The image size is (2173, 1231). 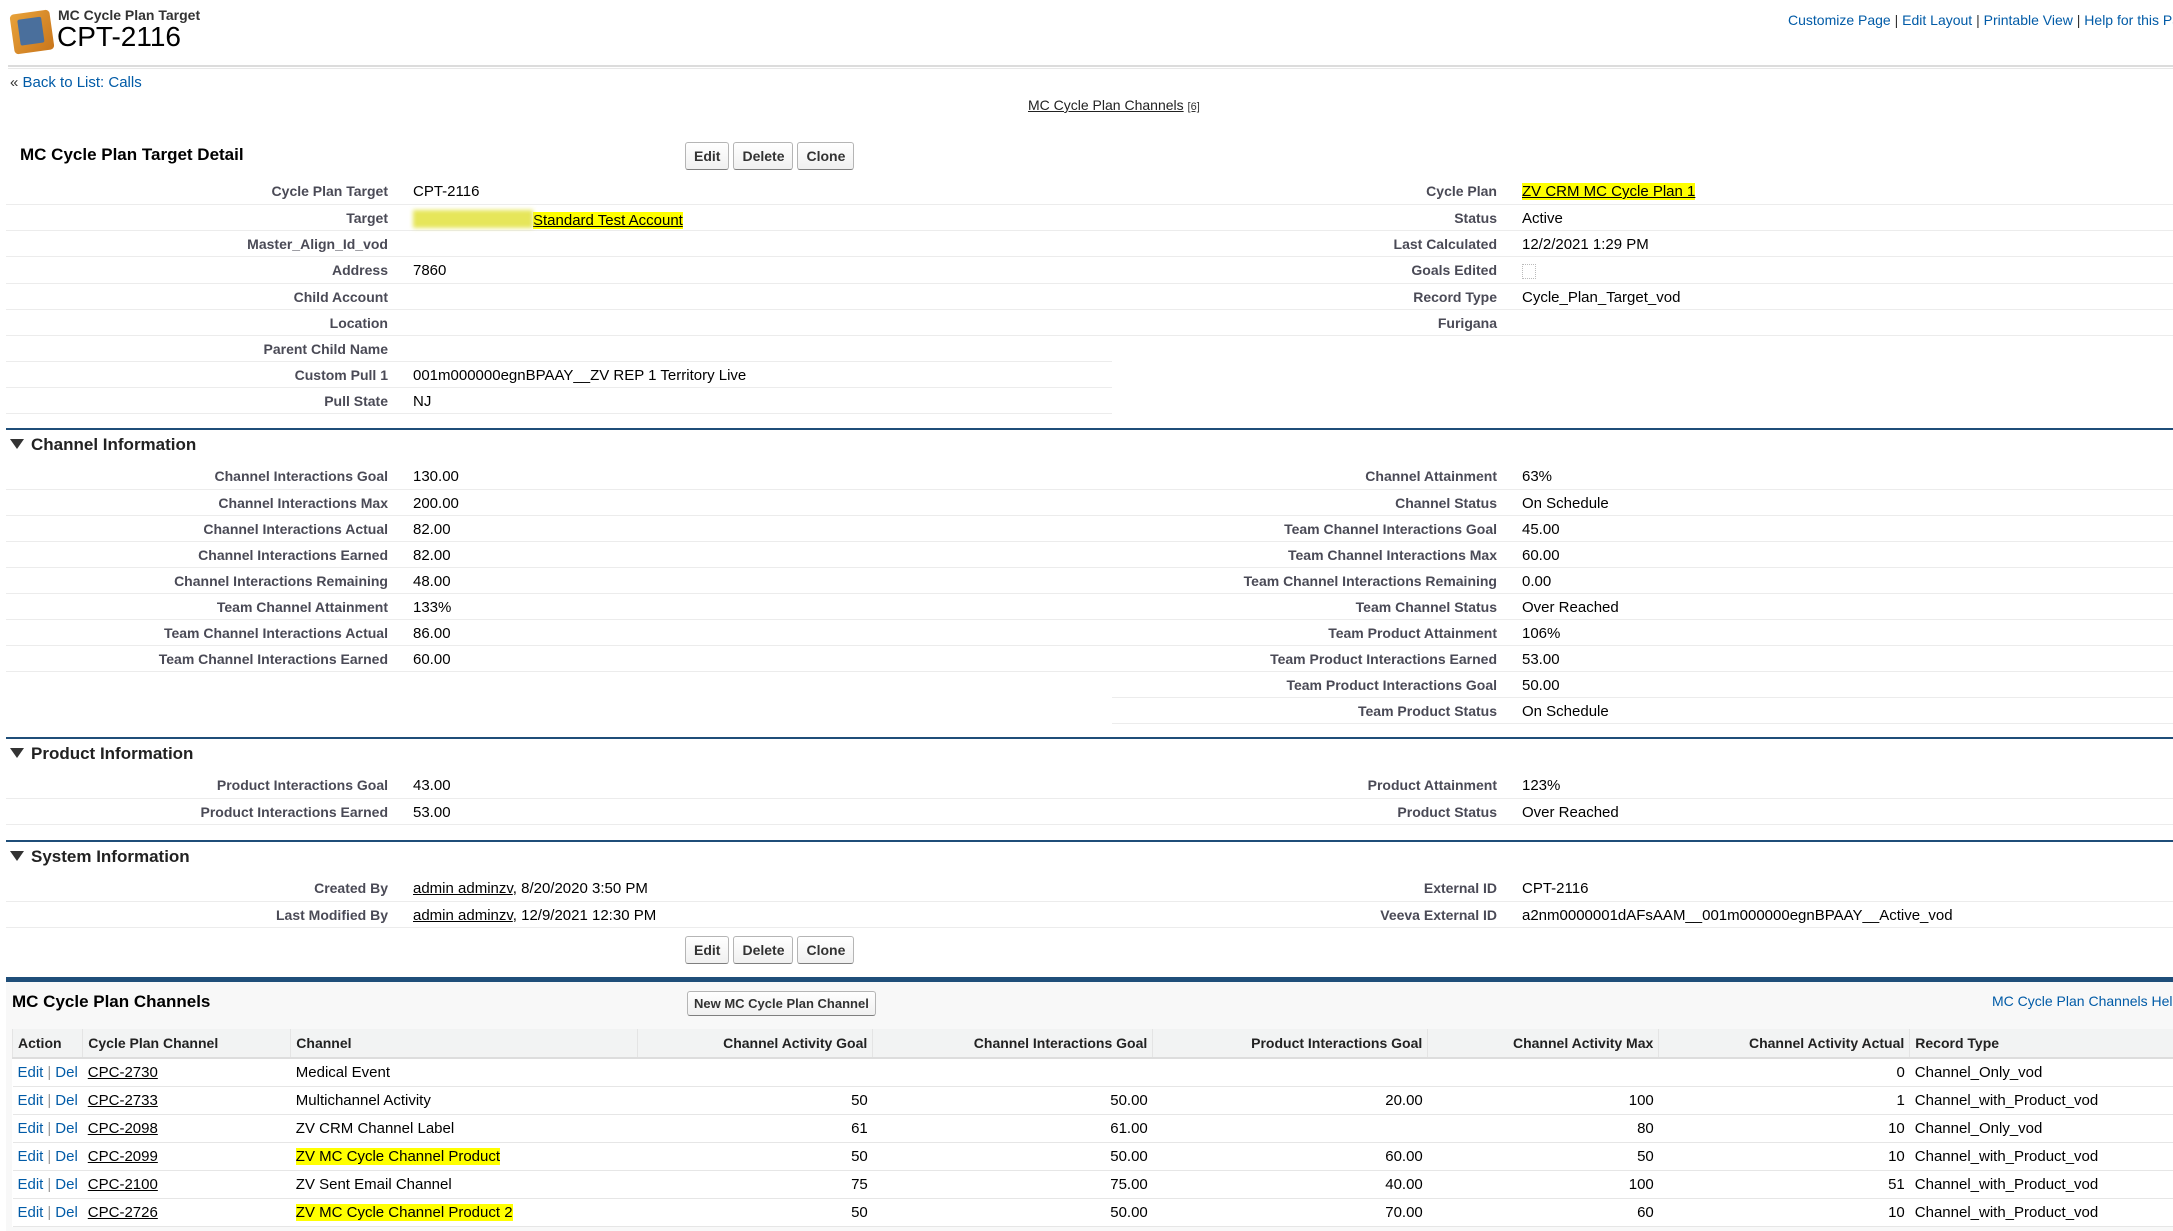 I want to click on help-link: Help for this Page, so click(x=2128, y=20).